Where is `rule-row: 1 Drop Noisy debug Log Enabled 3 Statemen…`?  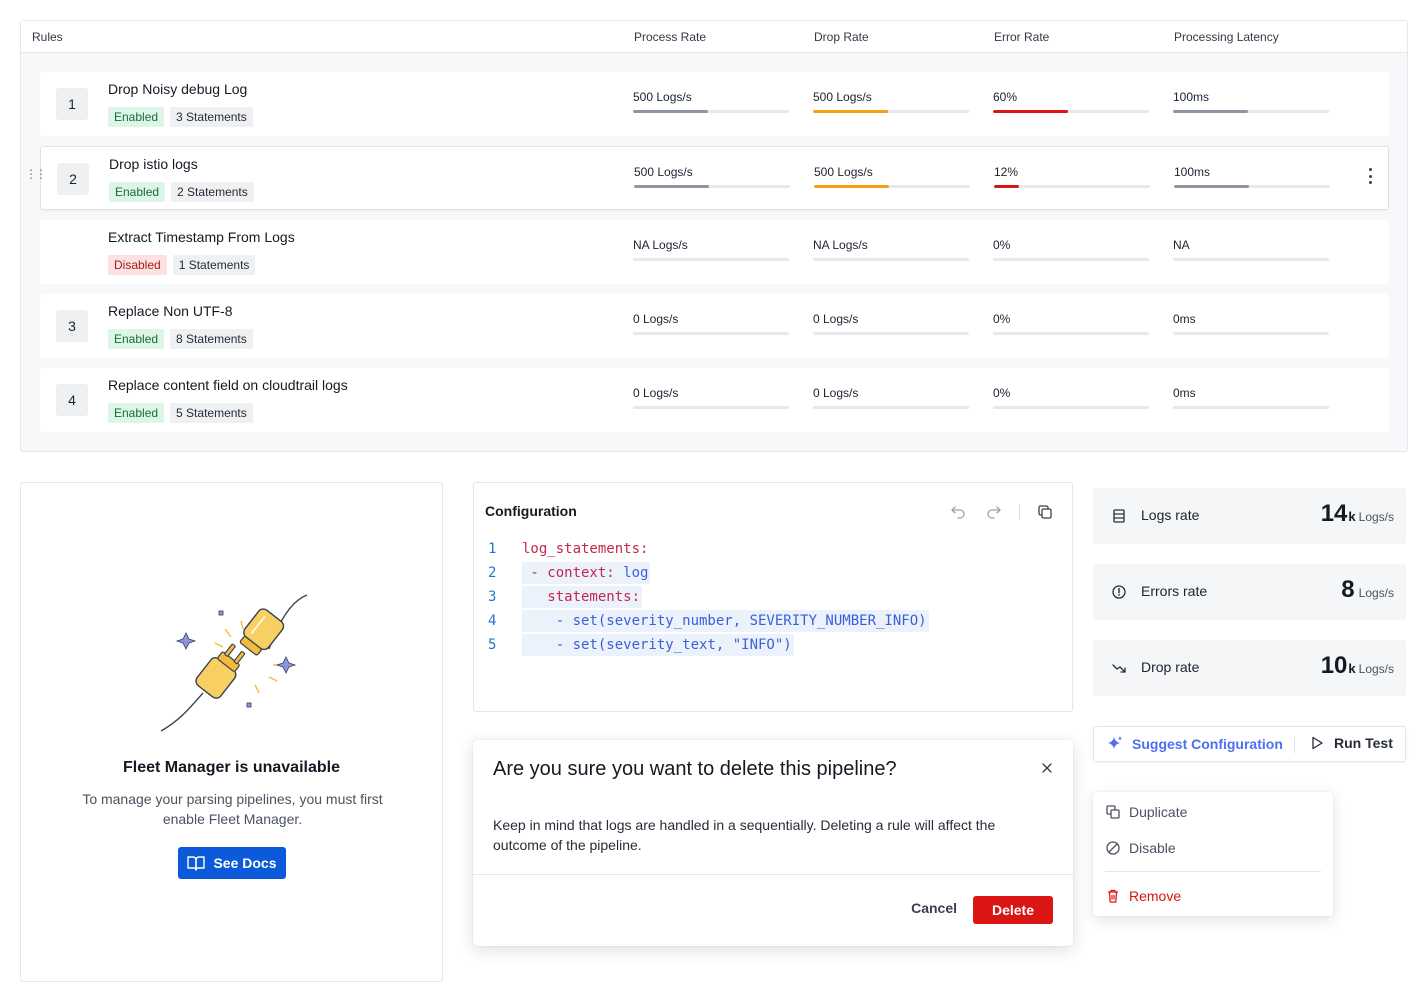 rule-row: 1 Drop Noisy debug Log Enabled 3 Statemen… is located at coordinates (714, 104).